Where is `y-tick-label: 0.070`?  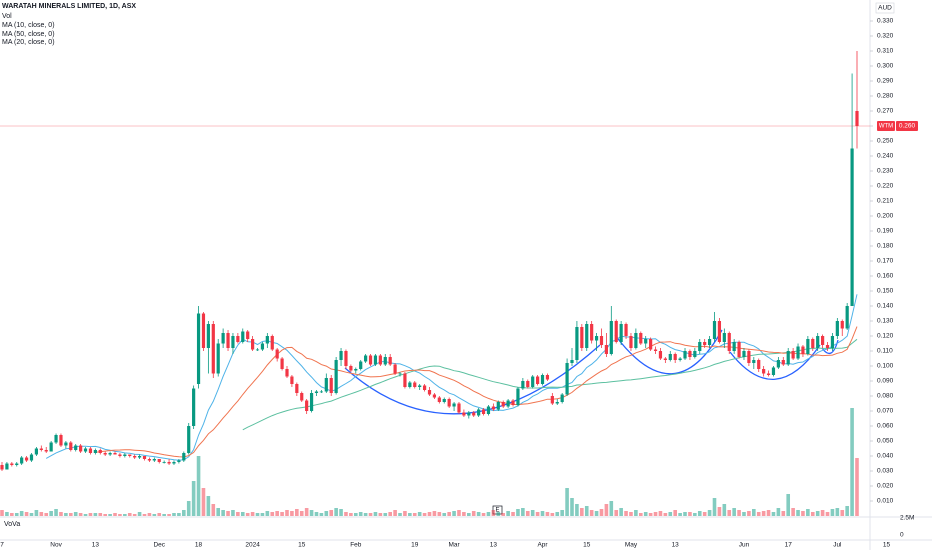 y-tick-label: 0.070 is located at coordinates (885, 411).